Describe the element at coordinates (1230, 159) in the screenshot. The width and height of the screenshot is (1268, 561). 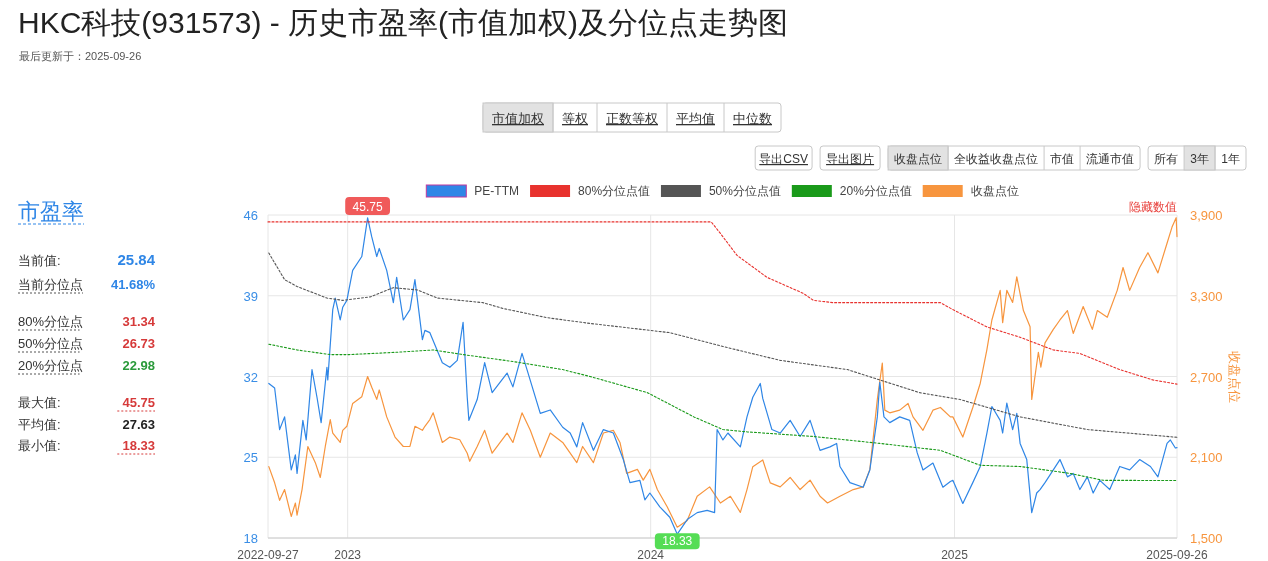
I see `text: 1年` at that location.